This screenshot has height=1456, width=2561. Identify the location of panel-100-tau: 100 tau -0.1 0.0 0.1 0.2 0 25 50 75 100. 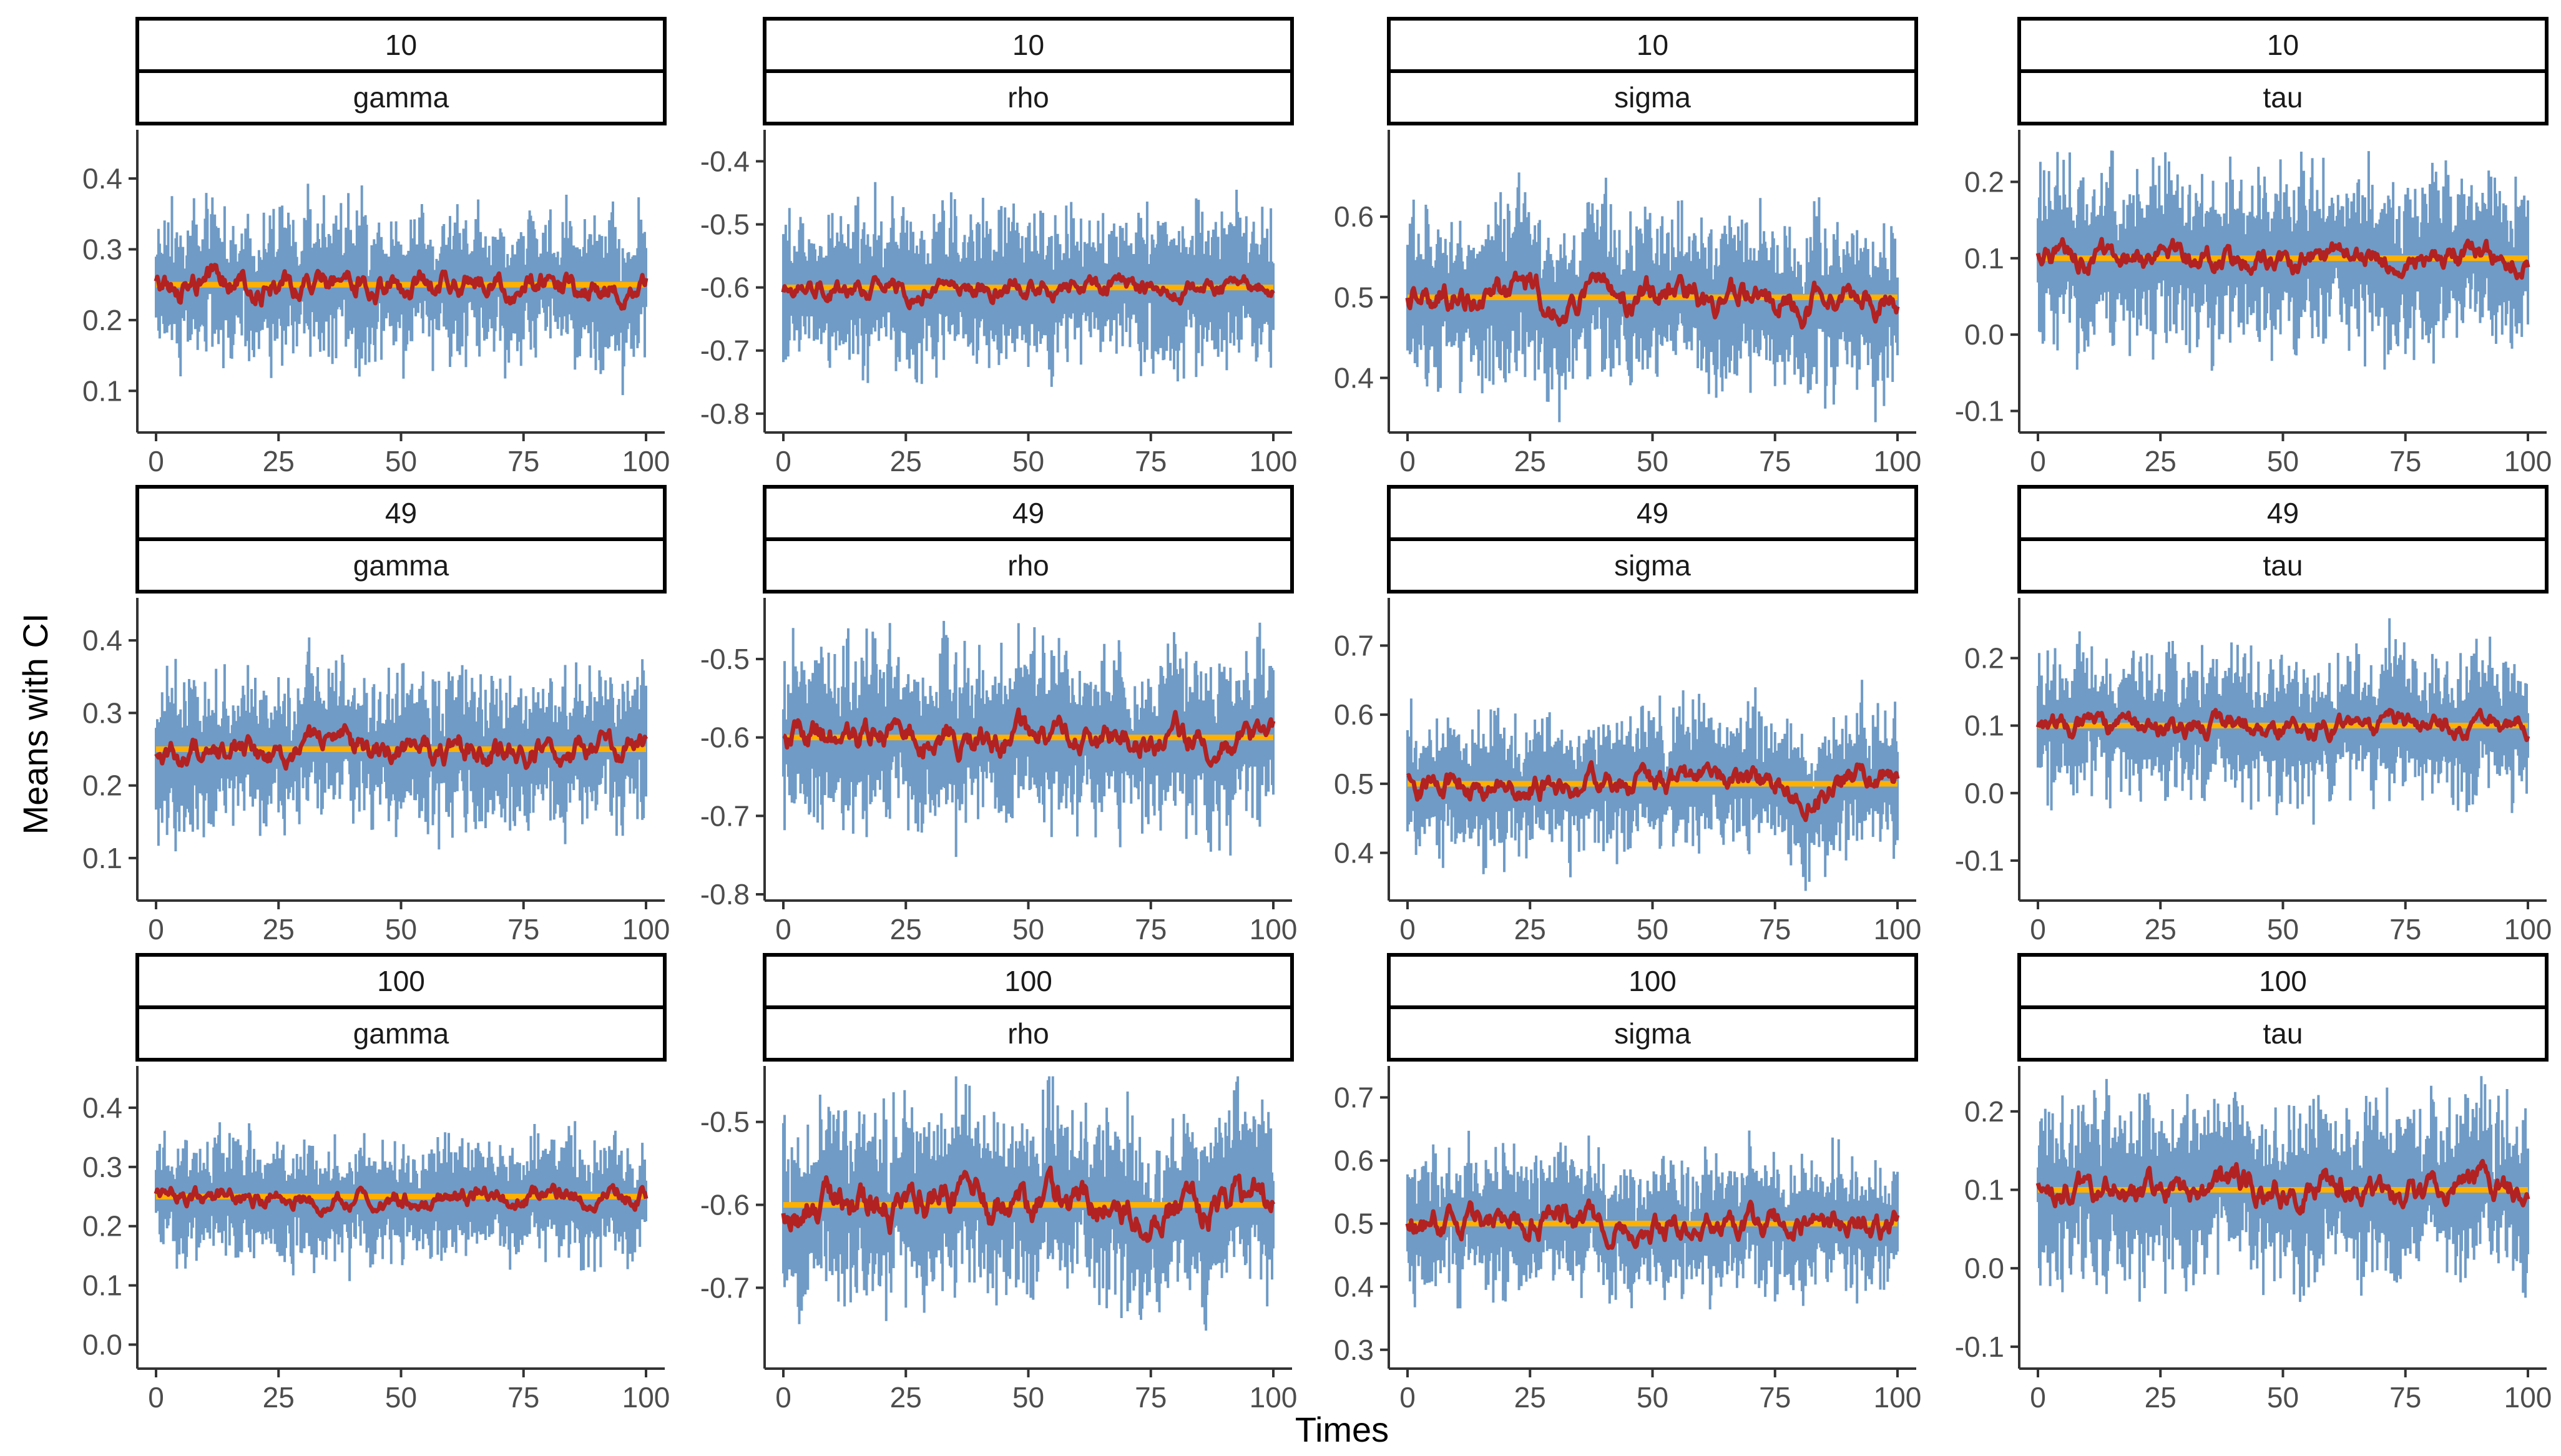
(2253, 1183).